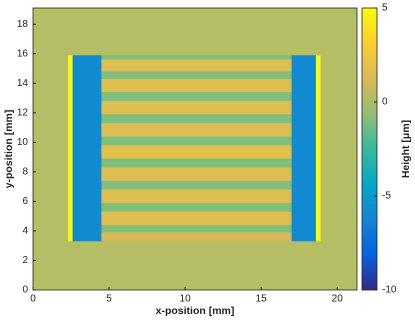 The width and height of the screenshot is (415, 320). What do you see at coordinates (369, 149) in the screenshot?
I see `colorbar` at bounding box center [369, 149].